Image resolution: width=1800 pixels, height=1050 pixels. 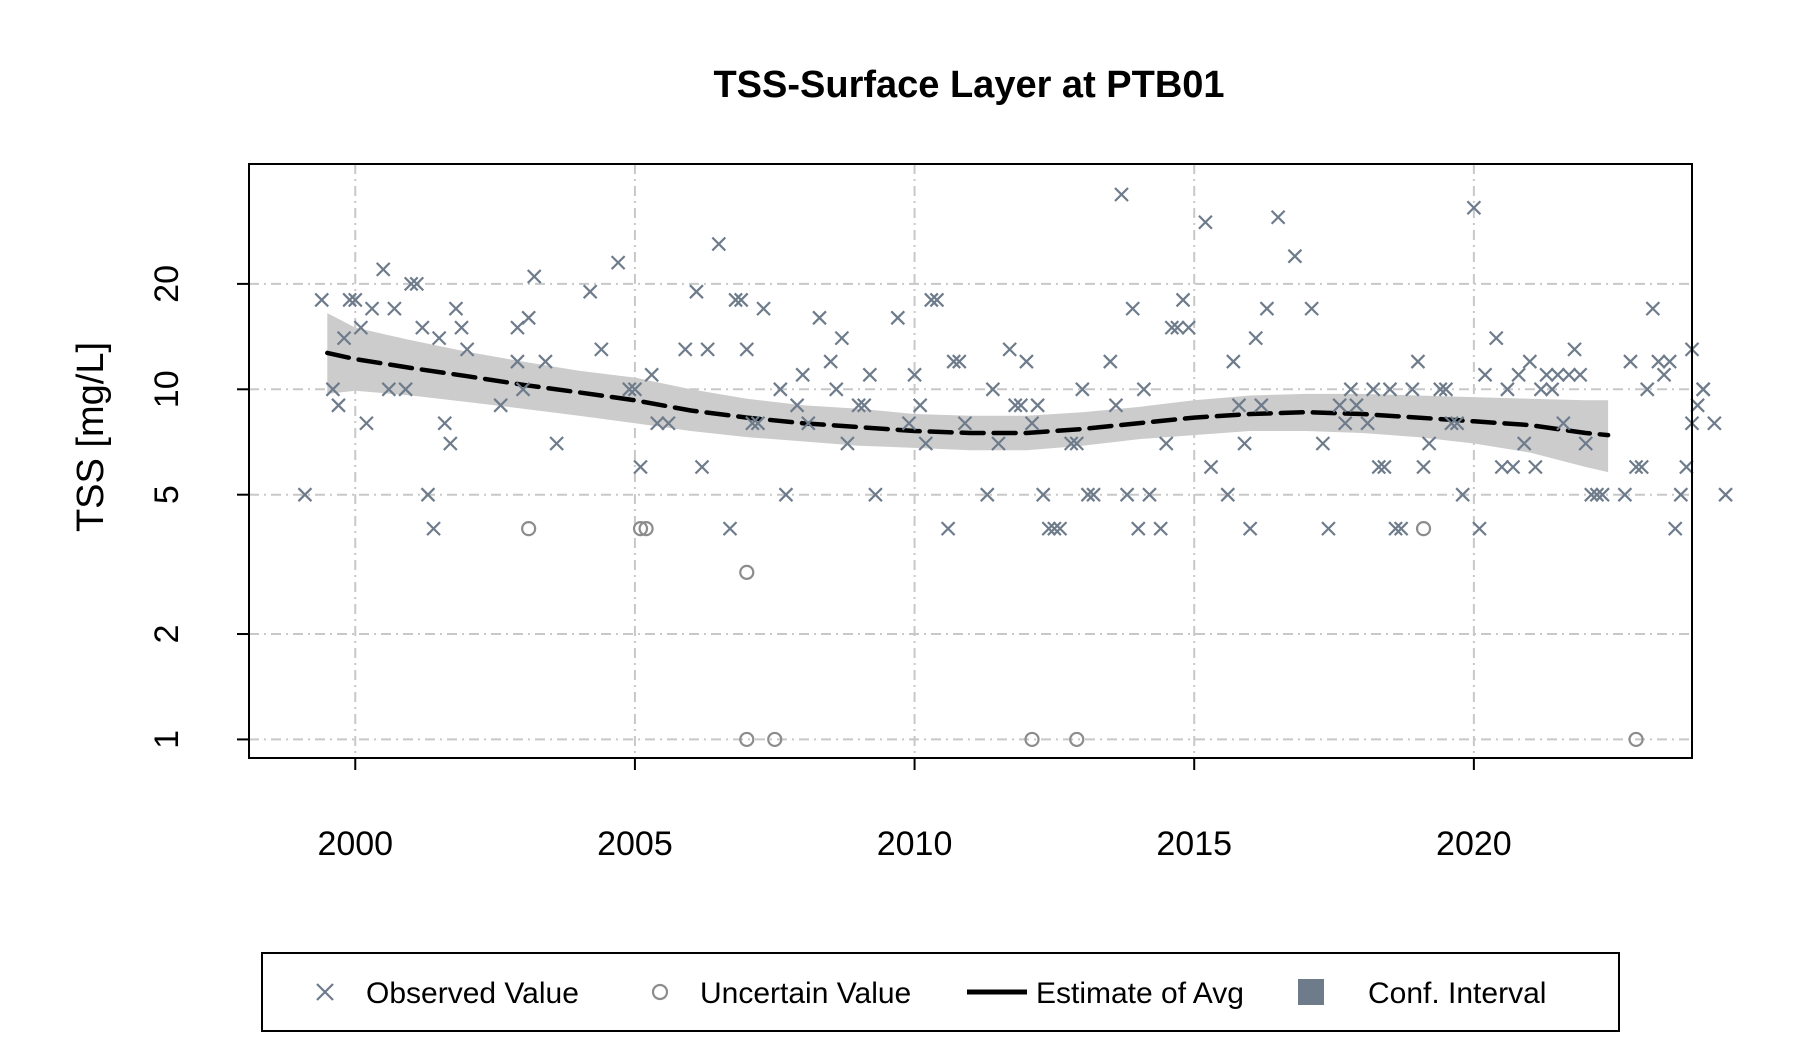 What do you see at coordinates (167, 739) in the screenshot?
I see `y-tick-label: 1` at bounding box center [167, 739].